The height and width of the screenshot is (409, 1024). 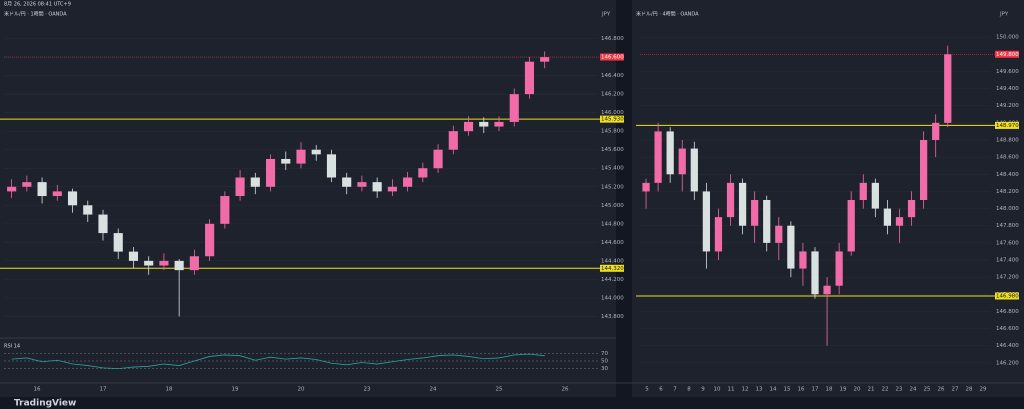 I want to click on x-tick-label: 23, so click(x=367, y=390).